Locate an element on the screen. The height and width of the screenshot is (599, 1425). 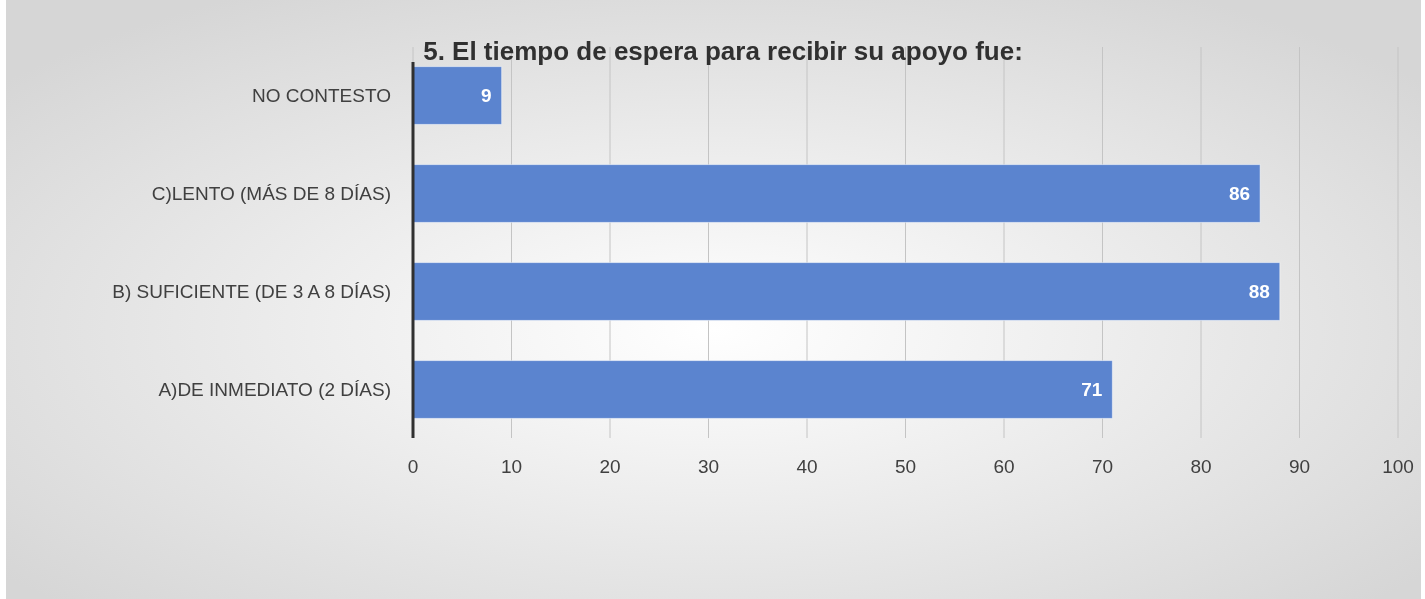
x-tick-label: 20 is located at coordinates (610, 466).